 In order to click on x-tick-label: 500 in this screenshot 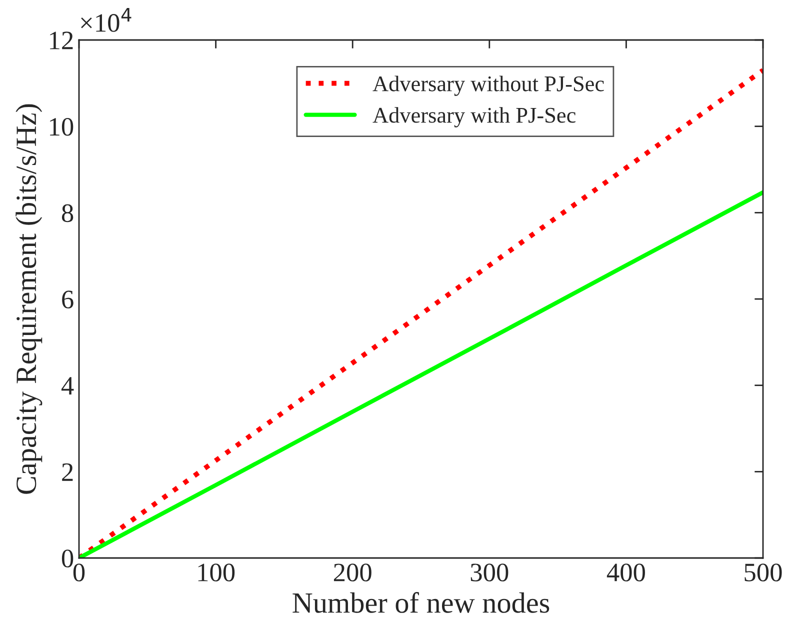, I will do `click(763, 573)`.